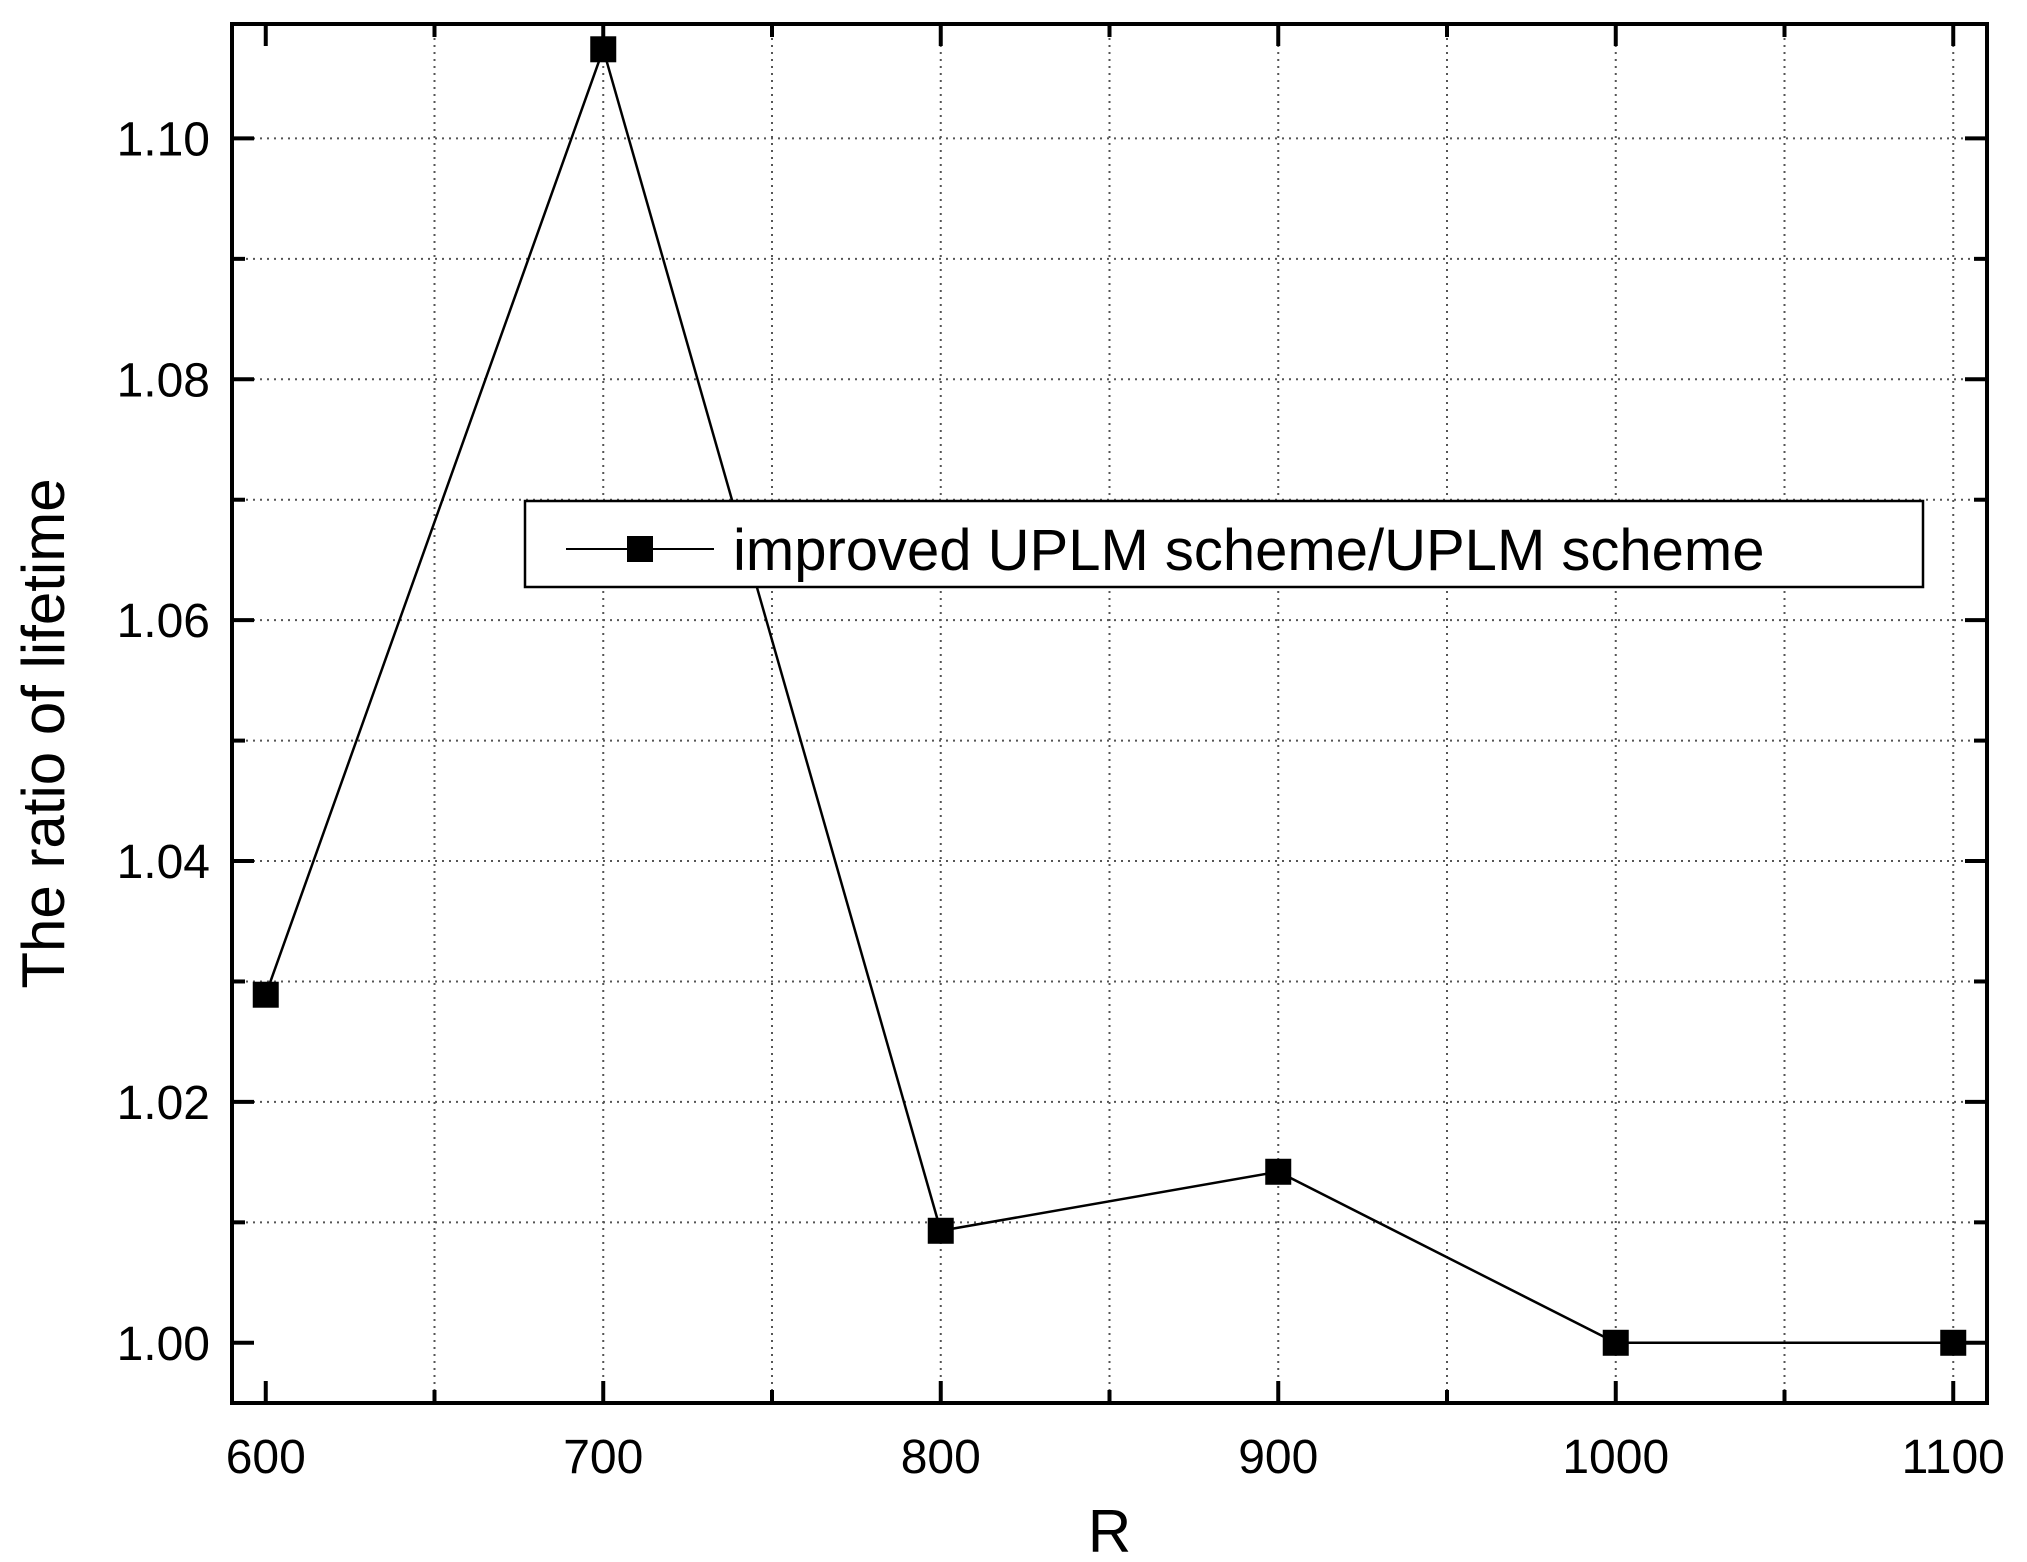 Image resolution: width=2027 pixels, height=1562 pixels. I want to click on x-tick-labels: 600 700 800 900 1000 1100, so click(1115, 1457).